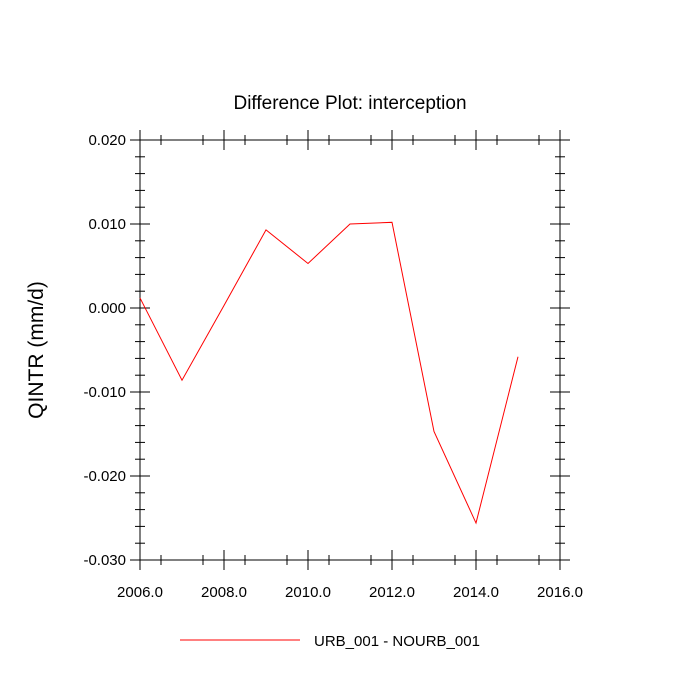 This screenshot has height=700, width=700. Describe the element at coordinates (107, 308) in the screenshot. I see `y-tick-label: 0.000` at that location.